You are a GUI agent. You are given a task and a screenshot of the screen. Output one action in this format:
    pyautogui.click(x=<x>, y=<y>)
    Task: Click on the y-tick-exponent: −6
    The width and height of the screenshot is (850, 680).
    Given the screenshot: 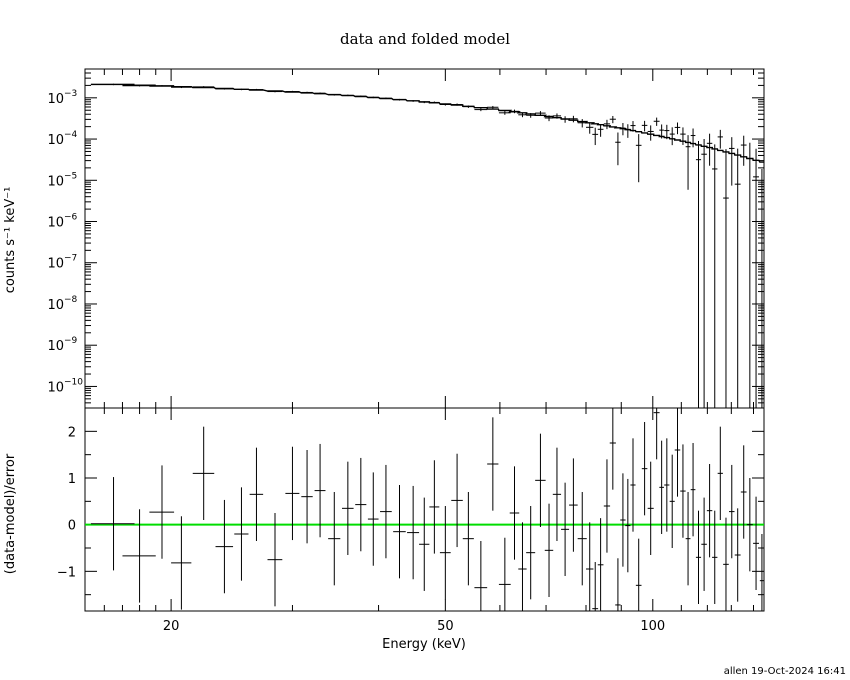 What is the action you would take?
    pyautogui.click(x=71, y=218)
    